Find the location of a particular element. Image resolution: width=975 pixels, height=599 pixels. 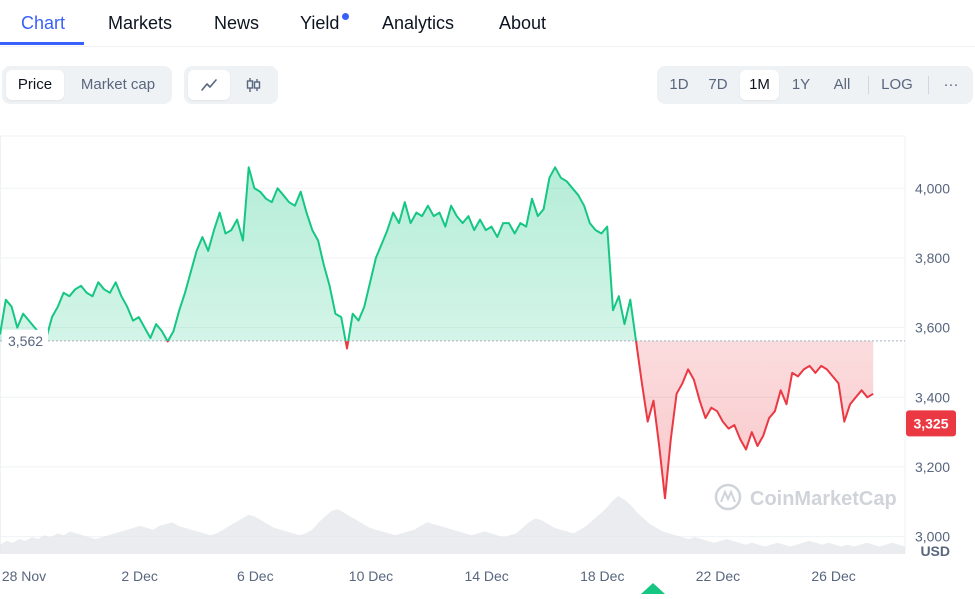

tab-chart: Chart is located at coordinates (43, 23).